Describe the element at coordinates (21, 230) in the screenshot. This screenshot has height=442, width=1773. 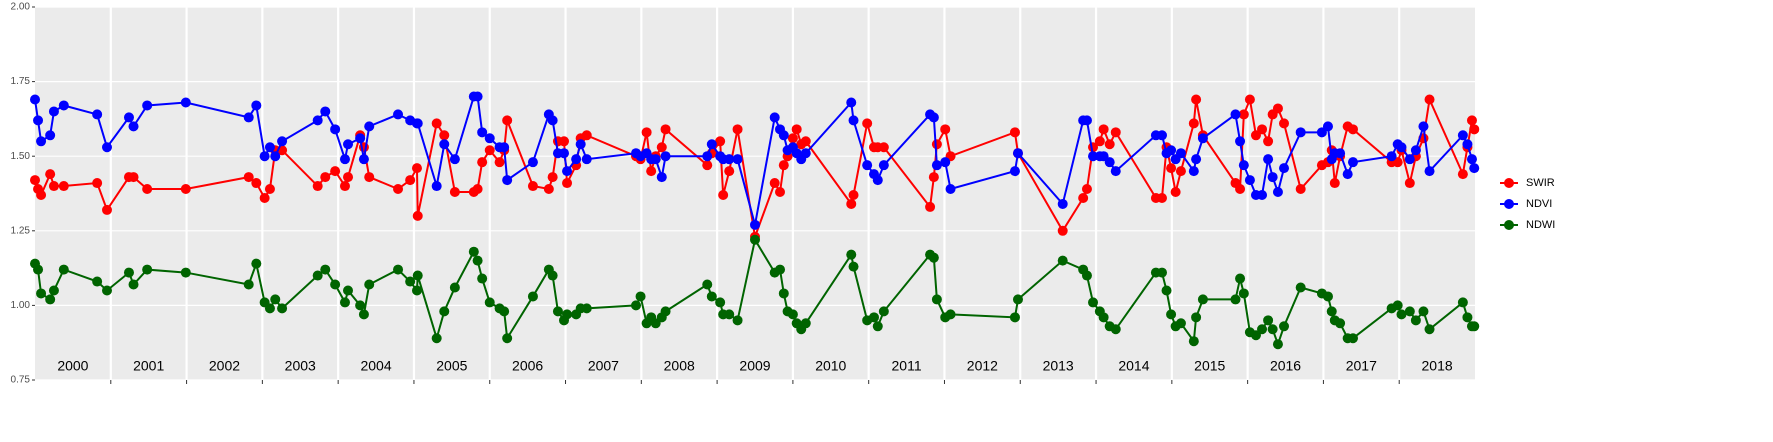
I see `y-tick-label: 1.25` at that location.